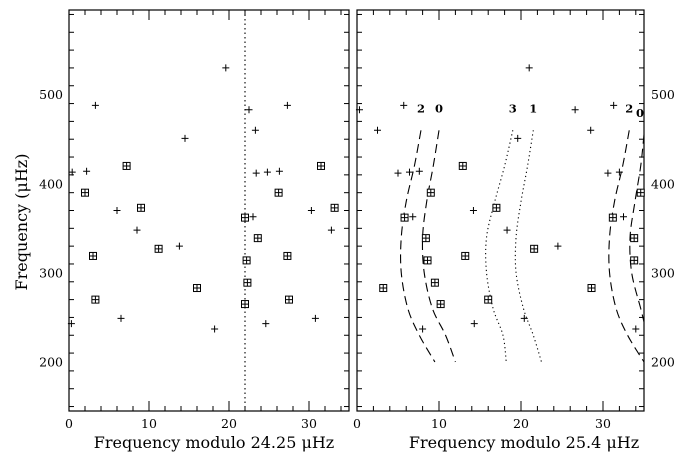 This screenshot has height=455, width=694. I want to click on y-tick-label: 300, so click(51, 272).